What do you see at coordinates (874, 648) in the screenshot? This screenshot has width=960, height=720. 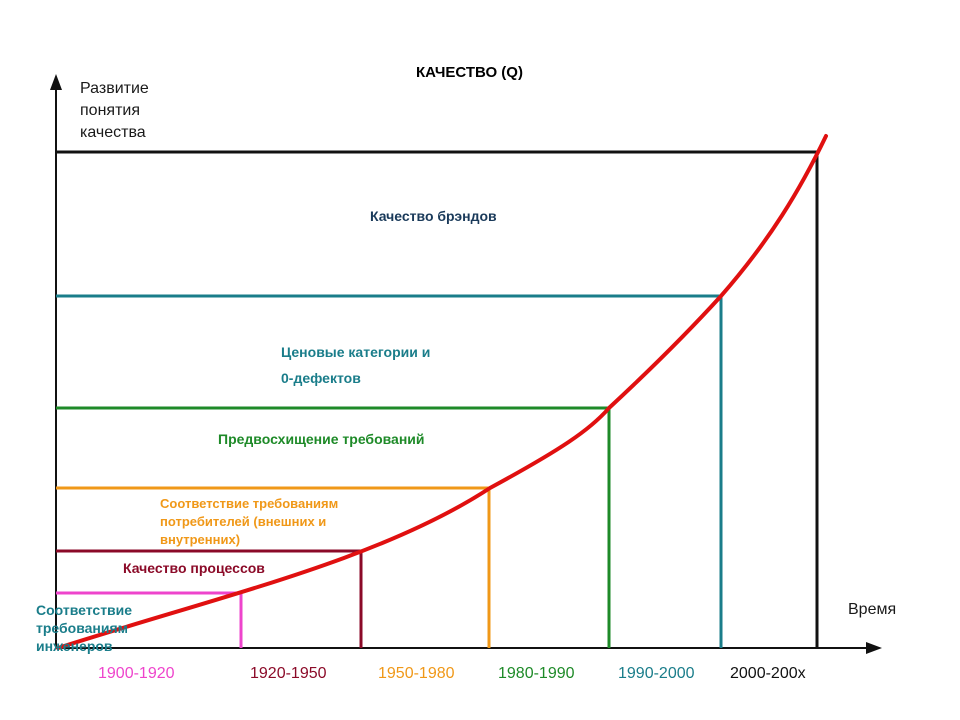 I see `x-axis-arrow` at bounding box center [874, 648].